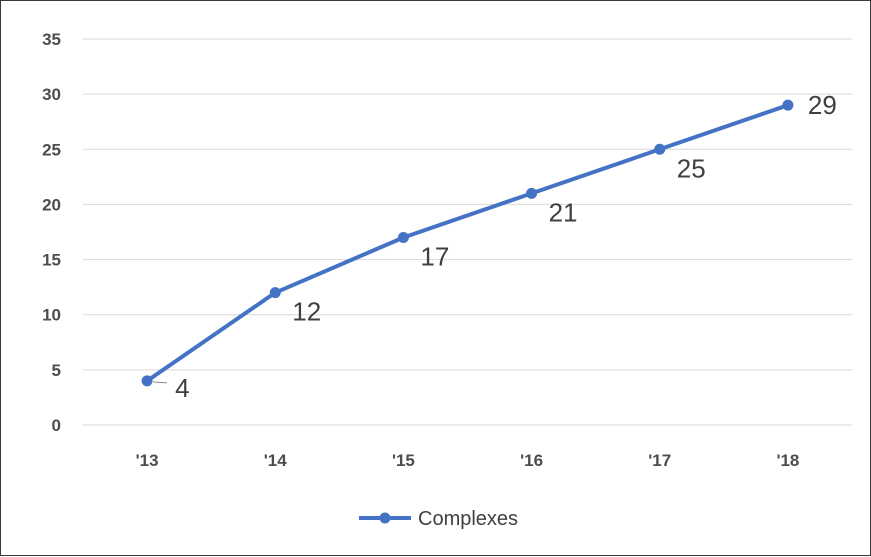 This screenshot has height=557, width=871. What do you see at coordinates (51, 260) in the screenshot?
I see `y-tick-label: 15` at bounding box center [51, 260].